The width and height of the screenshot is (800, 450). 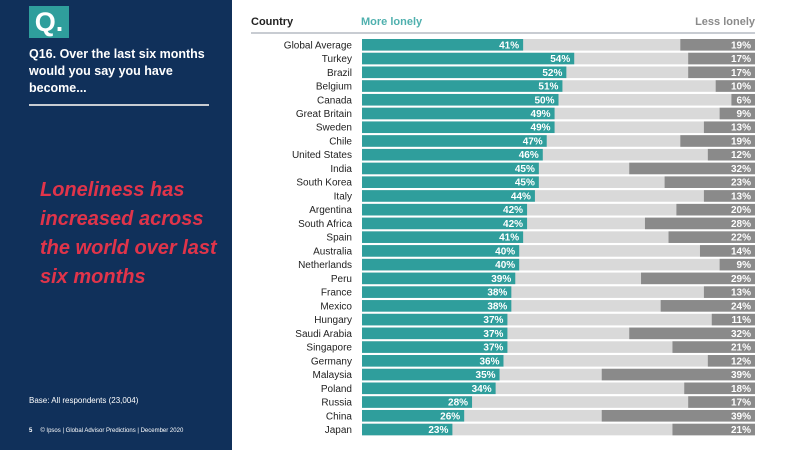 What do you see at coordinates (742, 320) in the screenshot?
I see `less-lonely-value-label: 11%` at bounding box center [742, 320].